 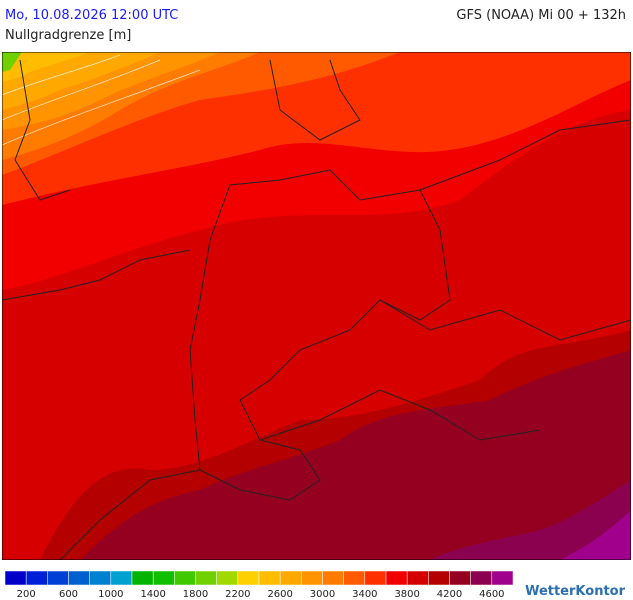 What do you see at coordinates (449, 594) in the screenshot?
I see `legend-tick-label: 4200` at bounding box center [449, 594].